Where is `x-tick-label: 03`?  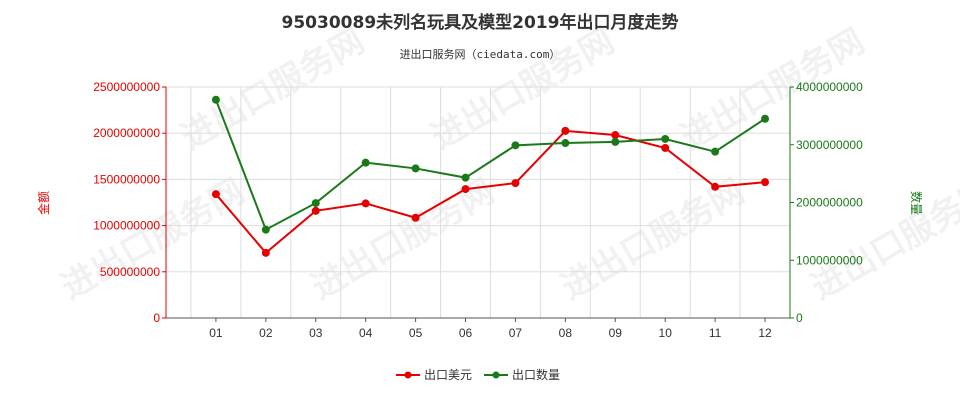
x-tick-label: 03 is located at coordinates (316, 333).